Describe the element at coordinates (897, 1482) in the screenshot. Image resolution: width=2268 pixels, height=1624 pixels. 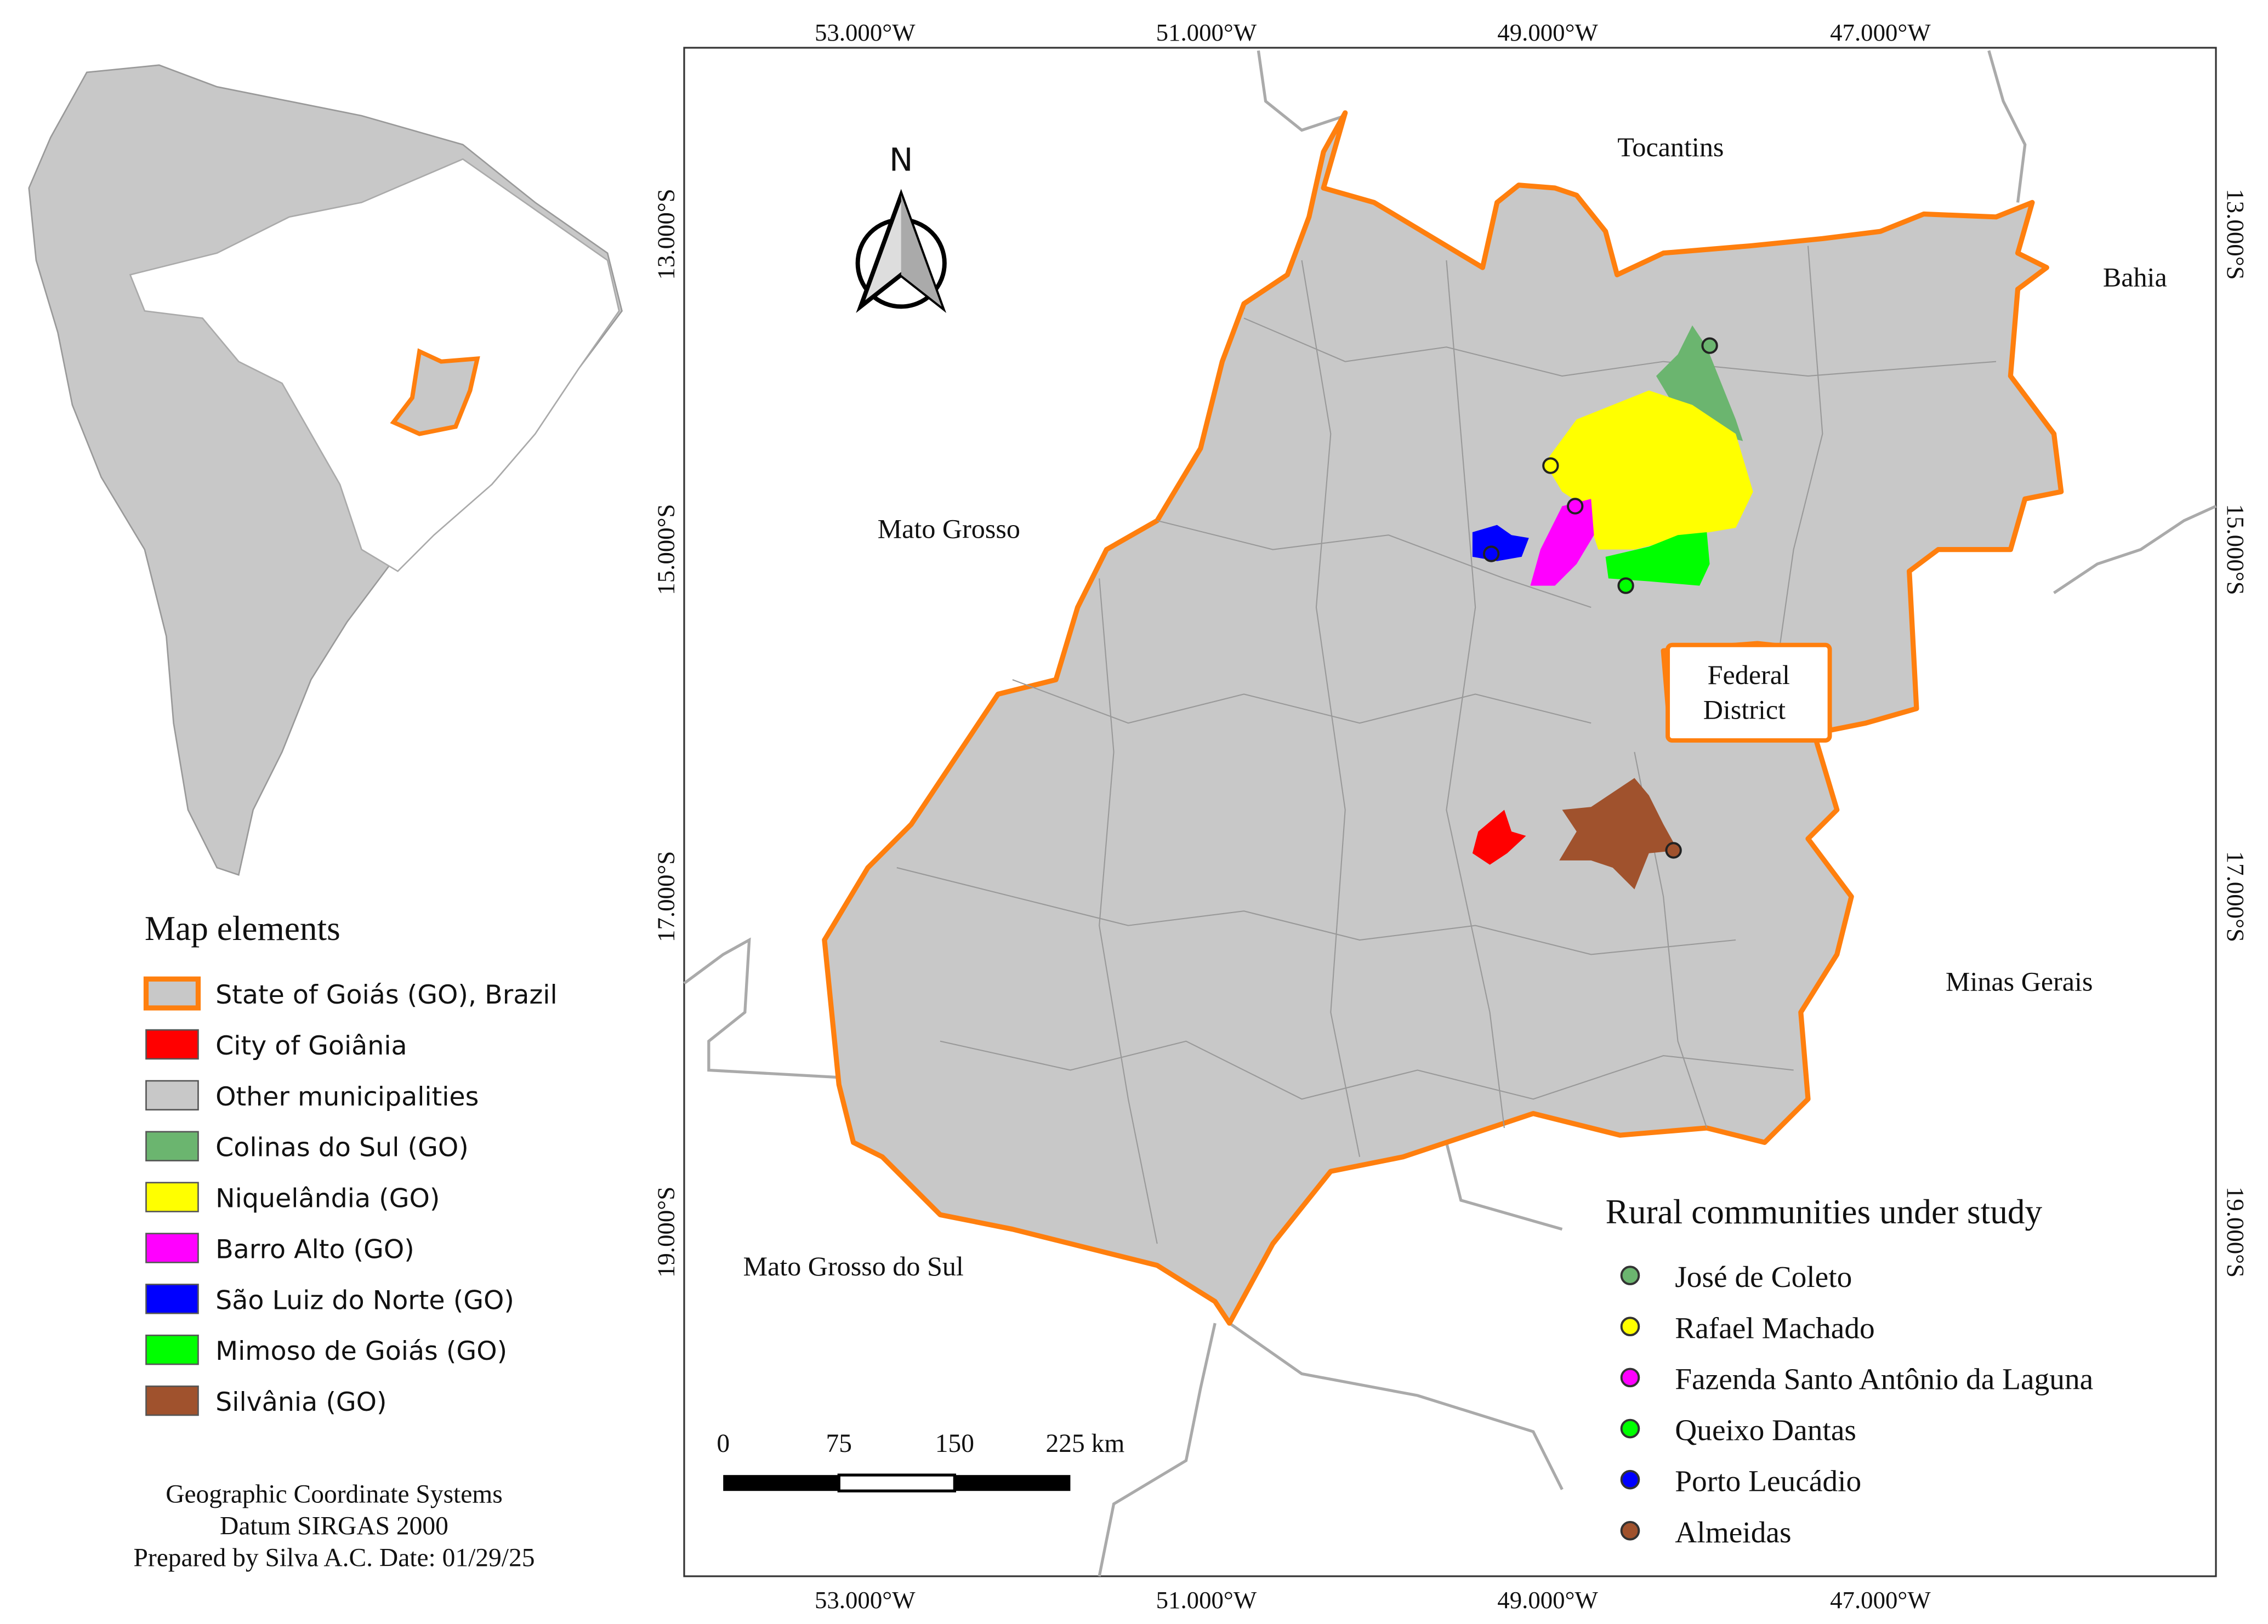
I see `scale-bar` at that location.